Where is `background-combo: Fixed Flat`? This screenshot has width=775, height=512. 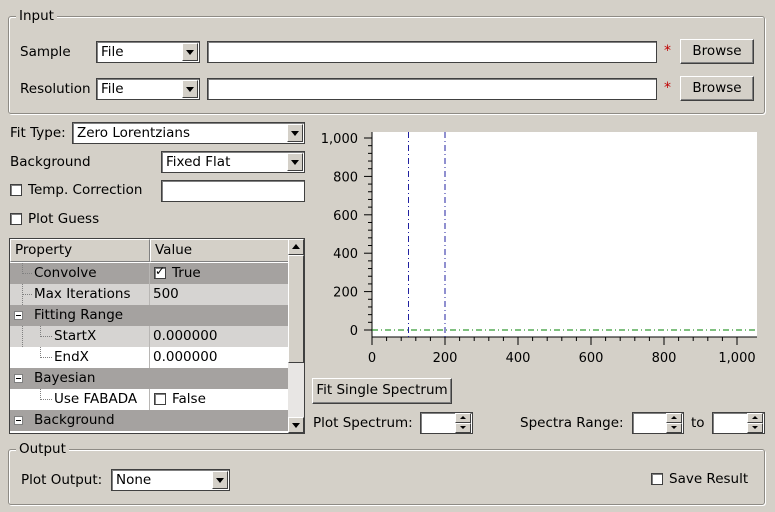 background-combo: Fixed Flat is located at coordinates (233, 162).